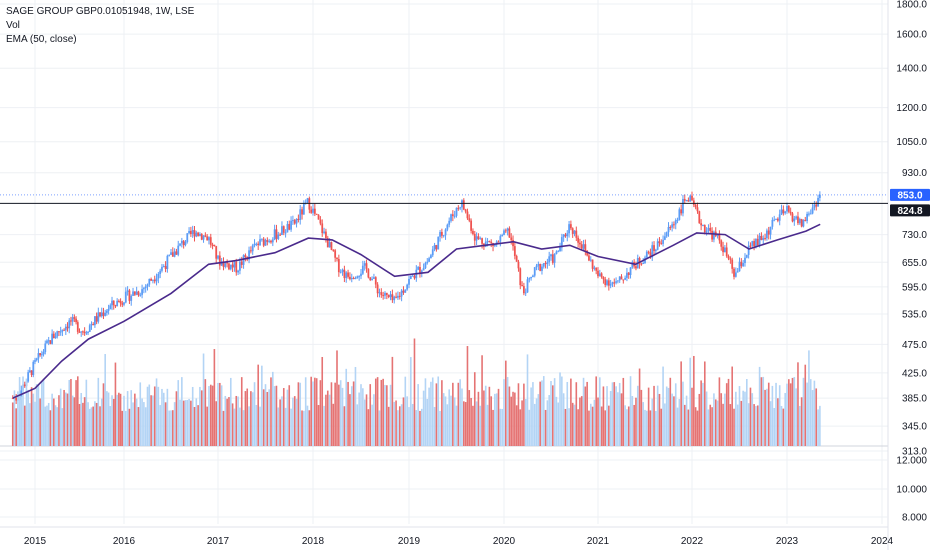 The width and height of the screenshot is (932, 550). What do you see at coordinates (911, 69) in the screenshot?
I see `price-tick-label: 1400.0` at bounding box center [911, 69].